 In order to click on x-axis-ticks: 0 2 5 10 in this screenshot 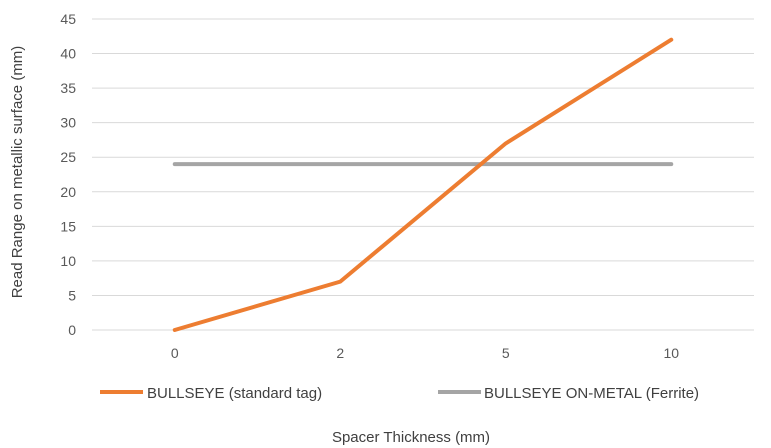, I will do `click(425, 353)`.